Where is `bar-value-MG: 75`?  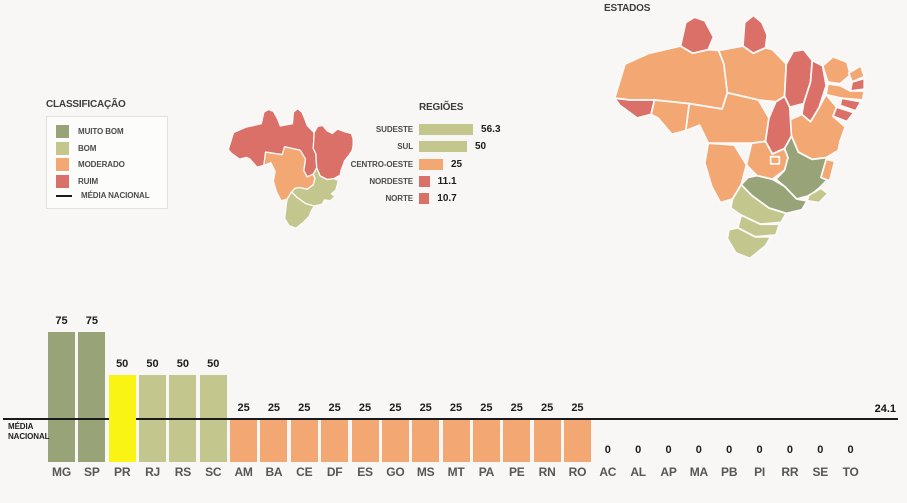
bar-value-MG: 75 is located at coordinates (61, 321).